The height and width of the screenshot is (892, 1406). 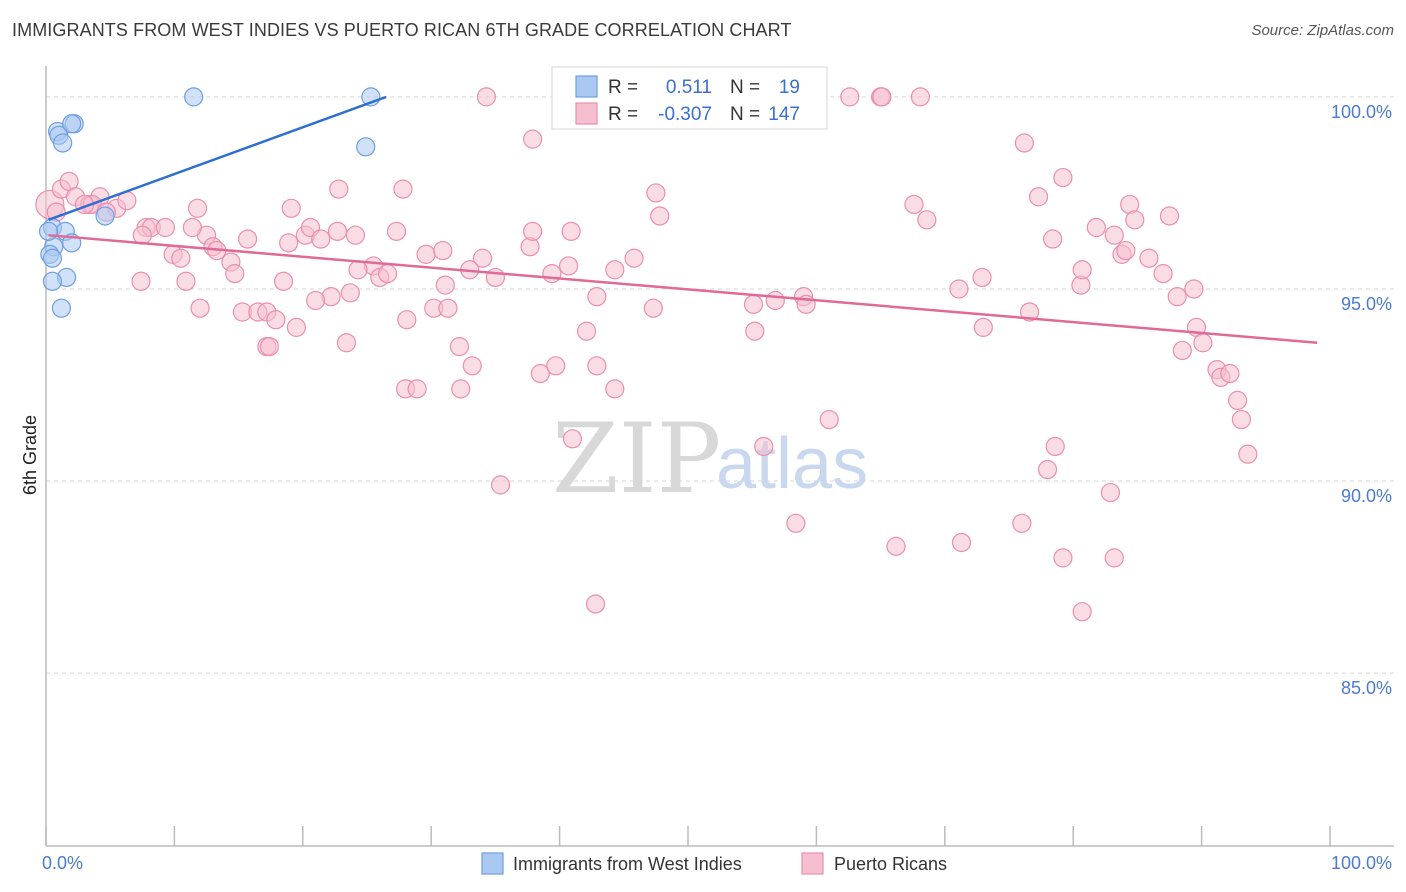 I want to click on watermark-atlas: atlas, so click(x=792, y=464).